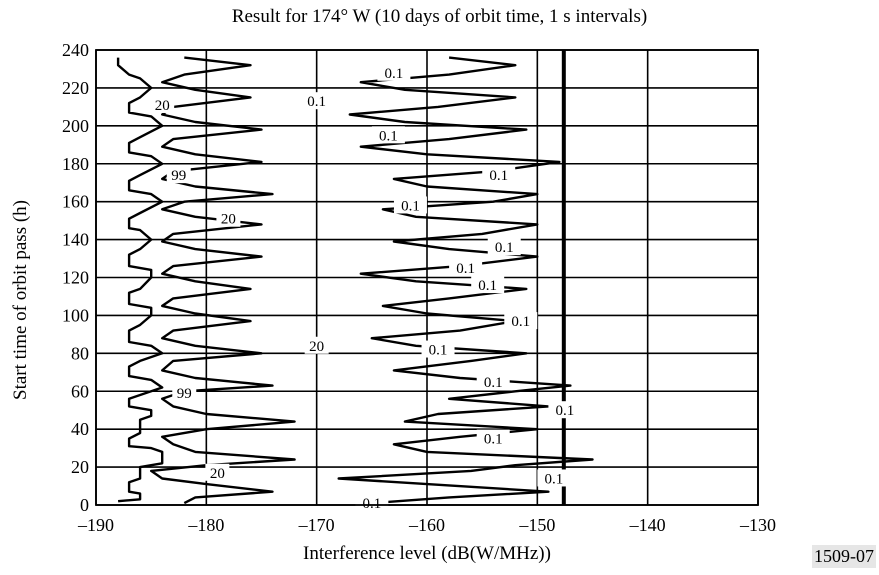  What do you see at coordinates (316, 525) in the screenshot?
I see `x-tick-label: –170` at bounding box center [316, 525].